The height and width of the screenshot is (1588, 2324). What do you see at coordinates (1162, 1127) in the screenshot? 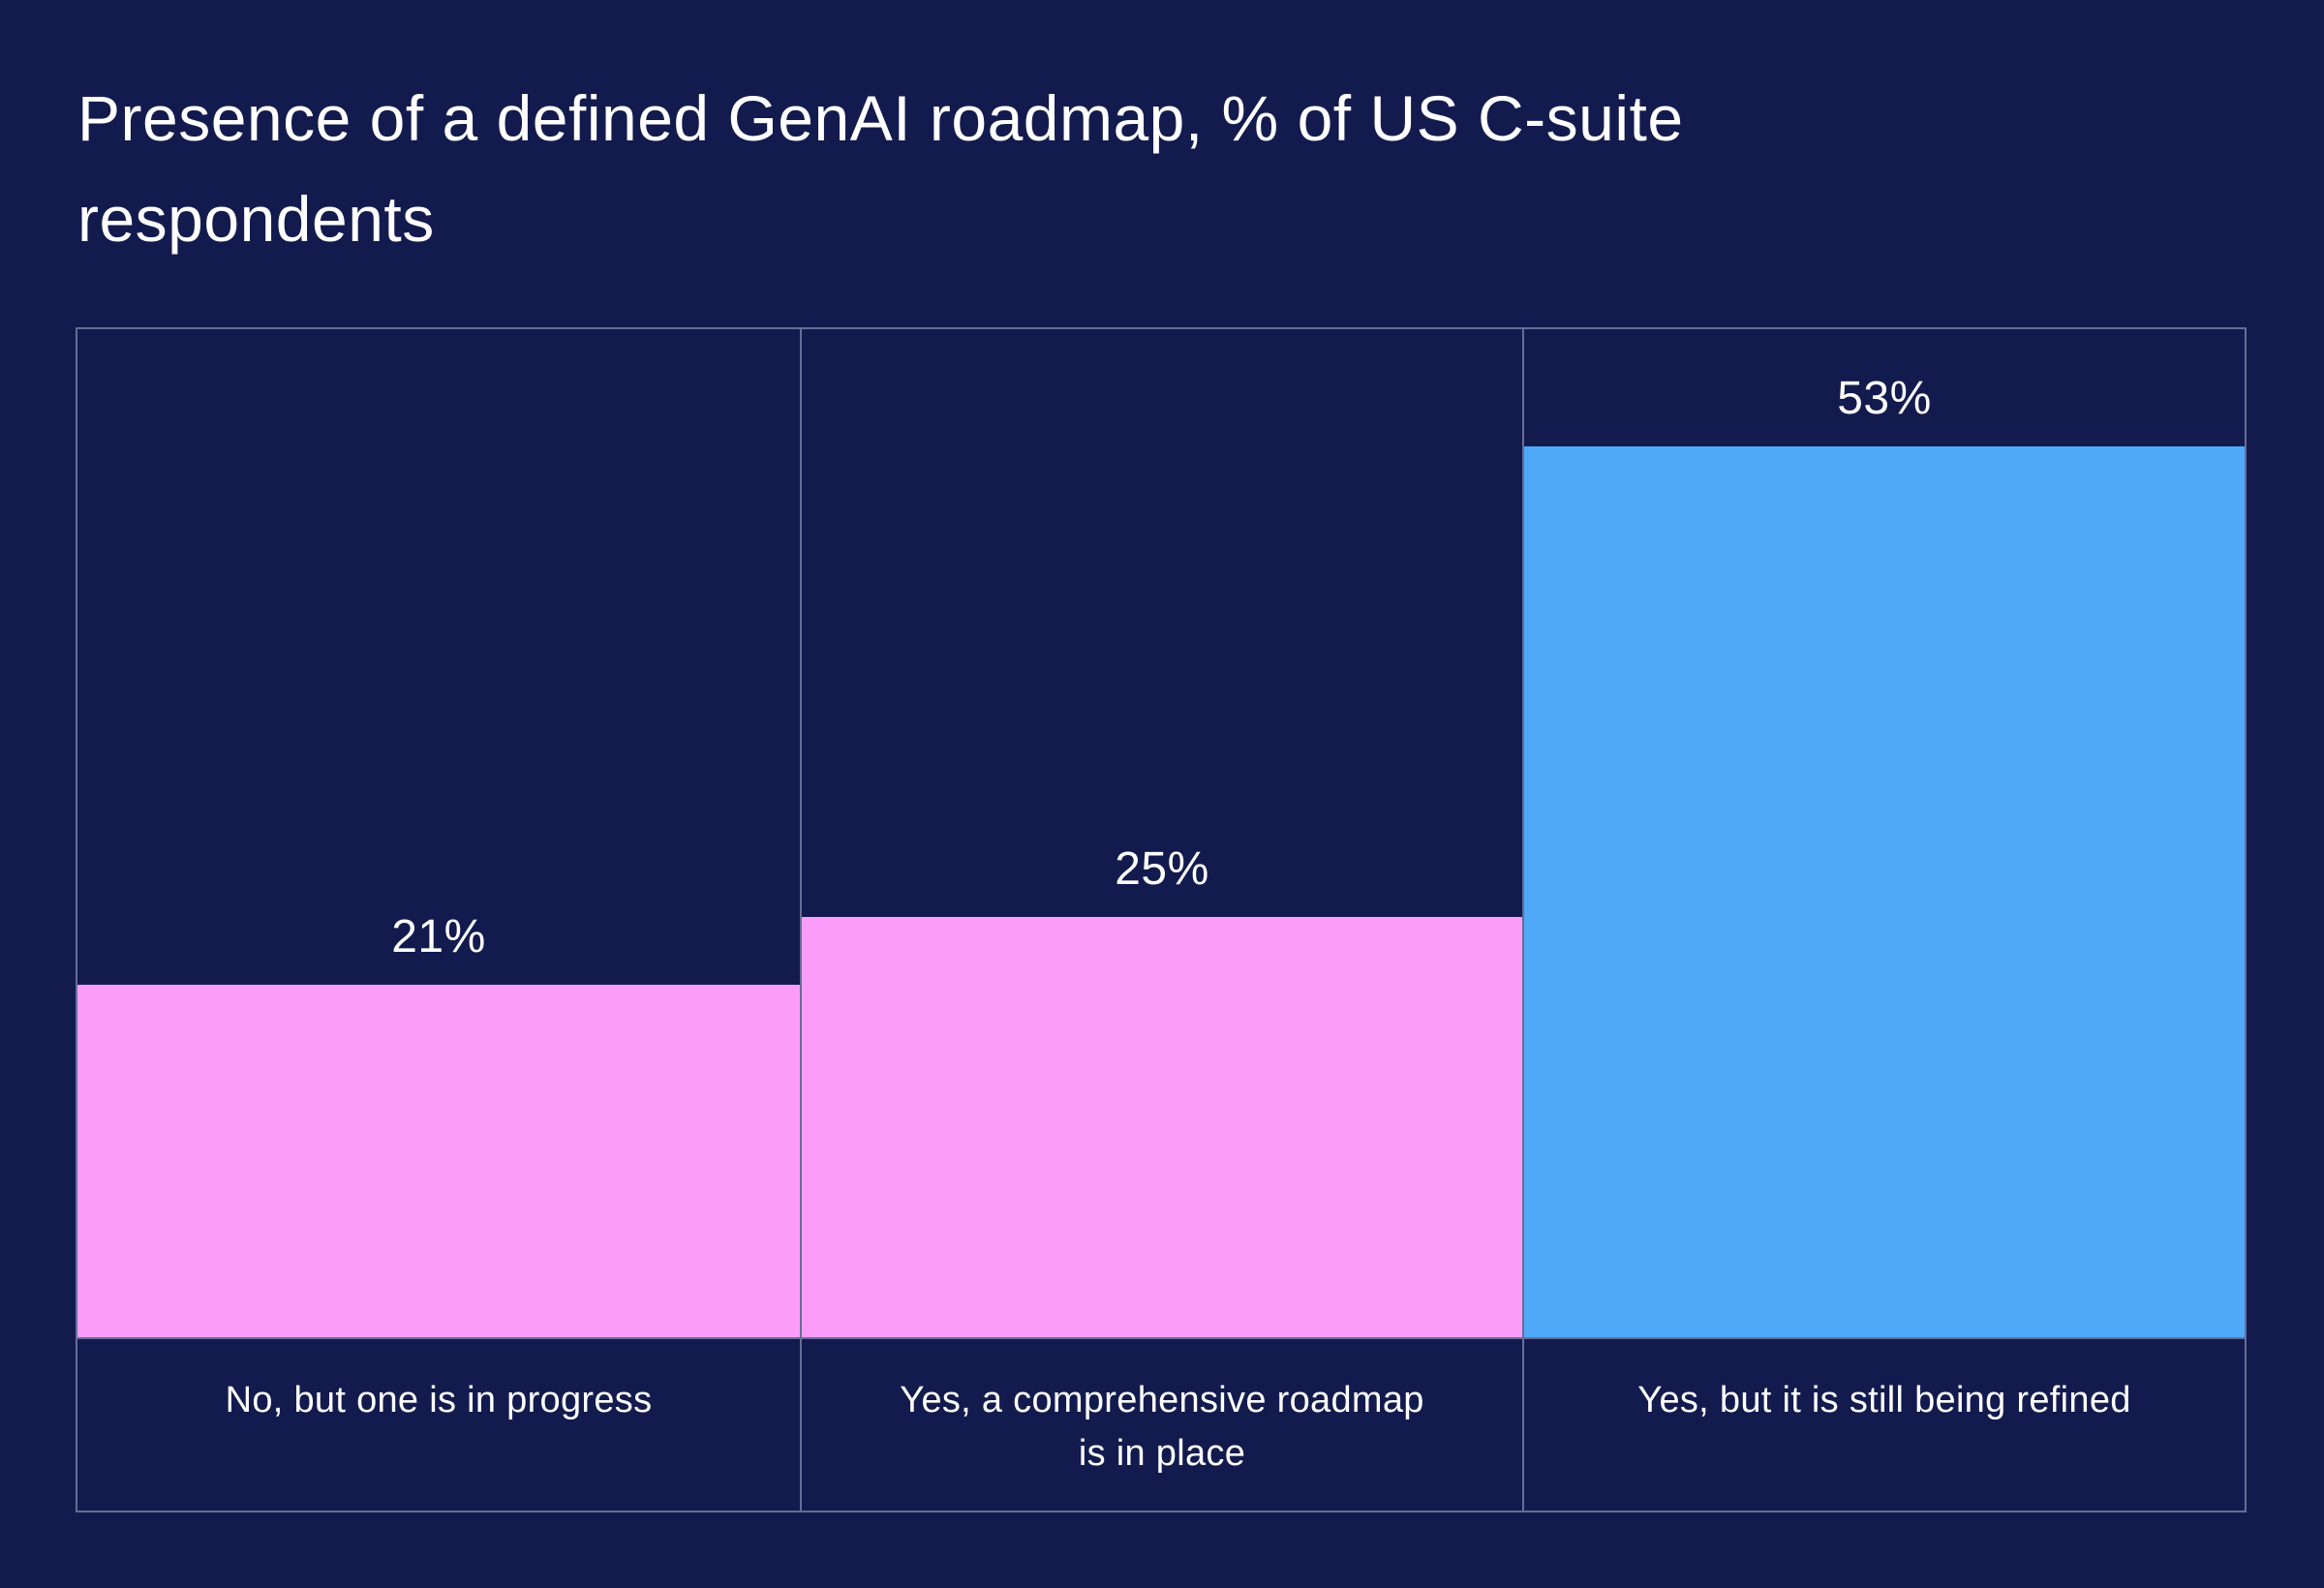
I see `bar-comprehensive-roadmap` at bounding box center [1162, 1127].